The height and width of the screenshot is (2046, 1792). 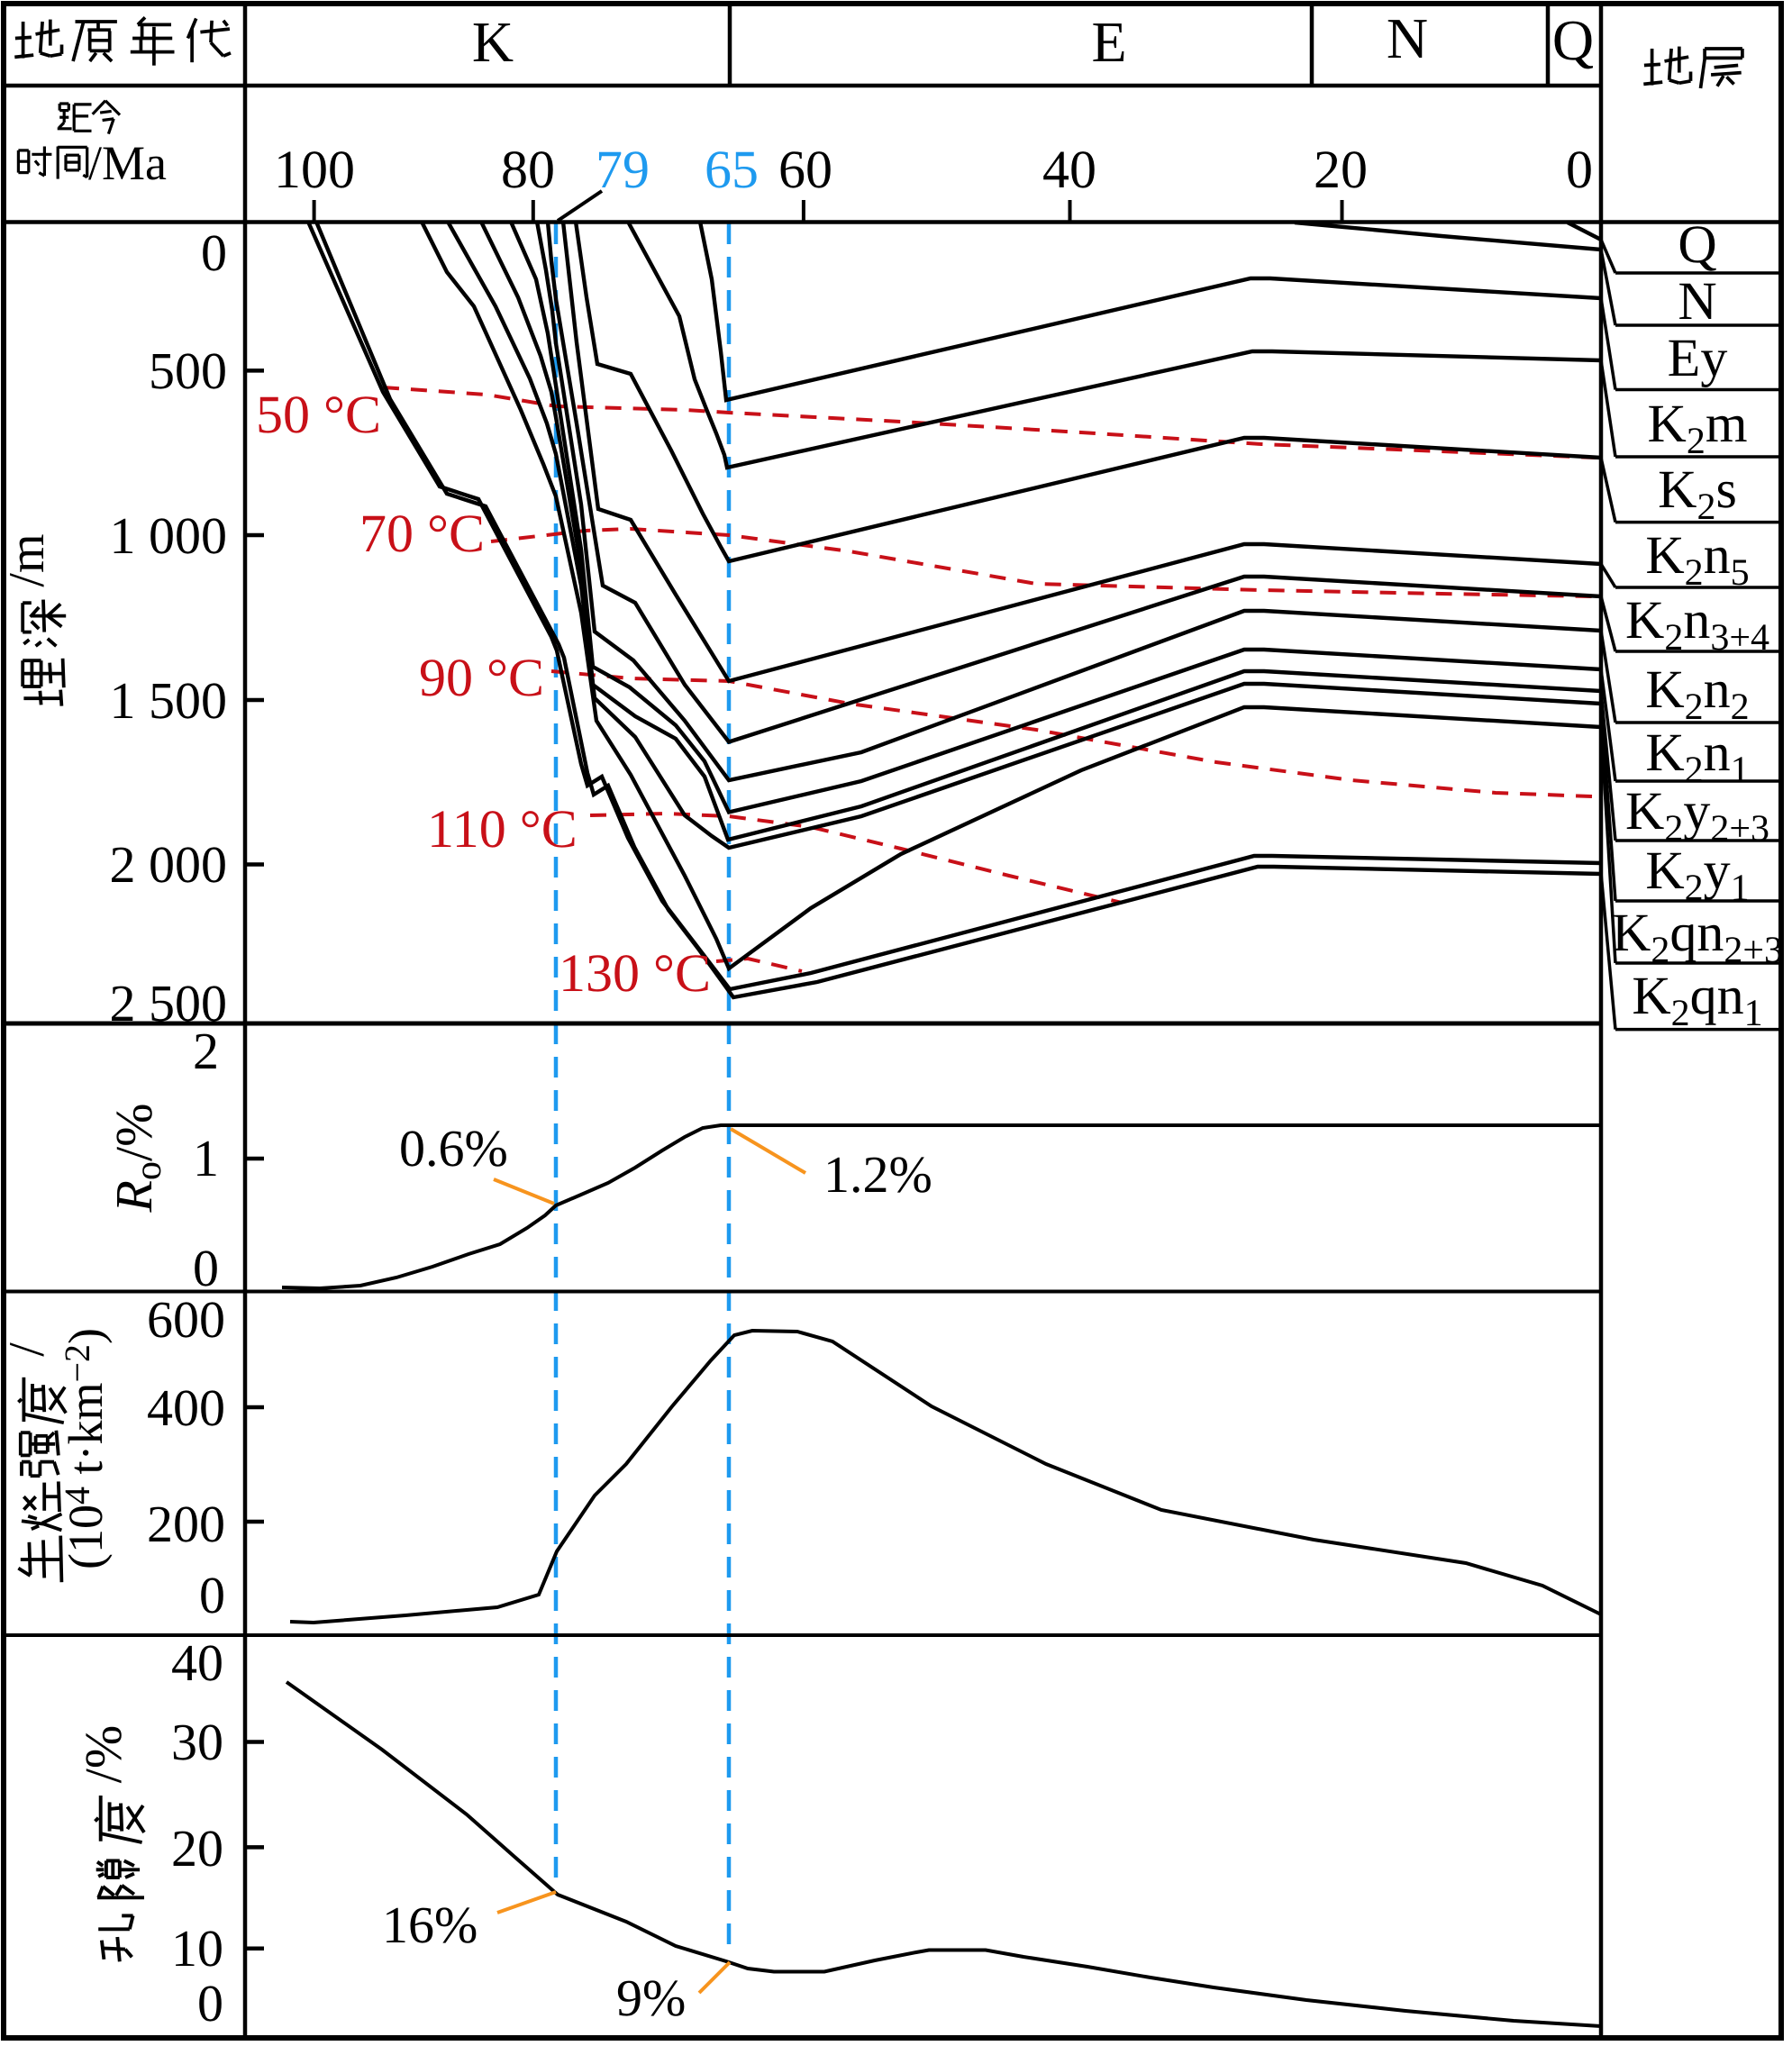 What do you see at coordinates (1697, 757) in the screenshot?
I see `svg-text: K2n1` at bounding box center [1697, 757].